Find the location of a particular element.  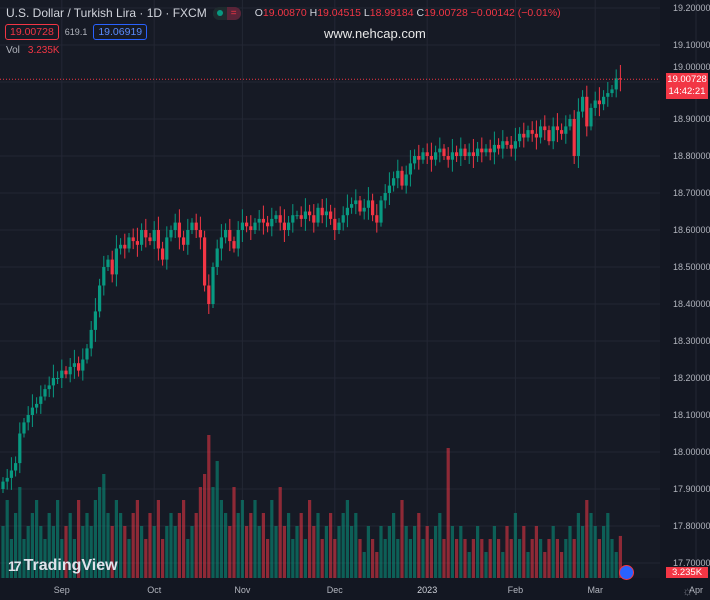

bar-countdown: 14:42:21 is located at coordinates (687, 91).